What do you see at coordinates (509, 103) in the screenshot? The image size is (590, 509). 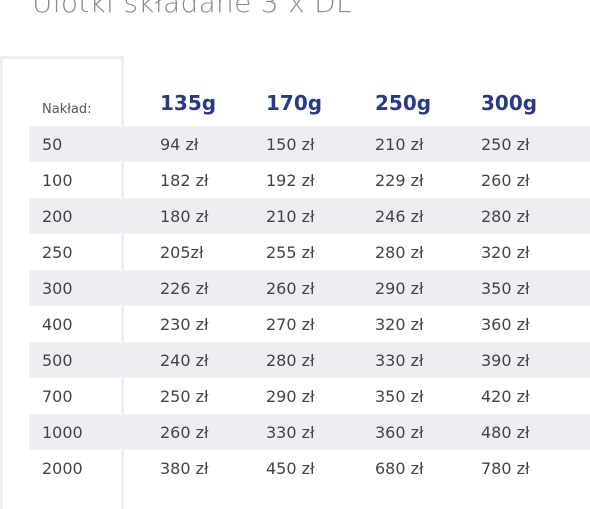 I see `column-header-300g: 300g` at bounding box center [509, 103].